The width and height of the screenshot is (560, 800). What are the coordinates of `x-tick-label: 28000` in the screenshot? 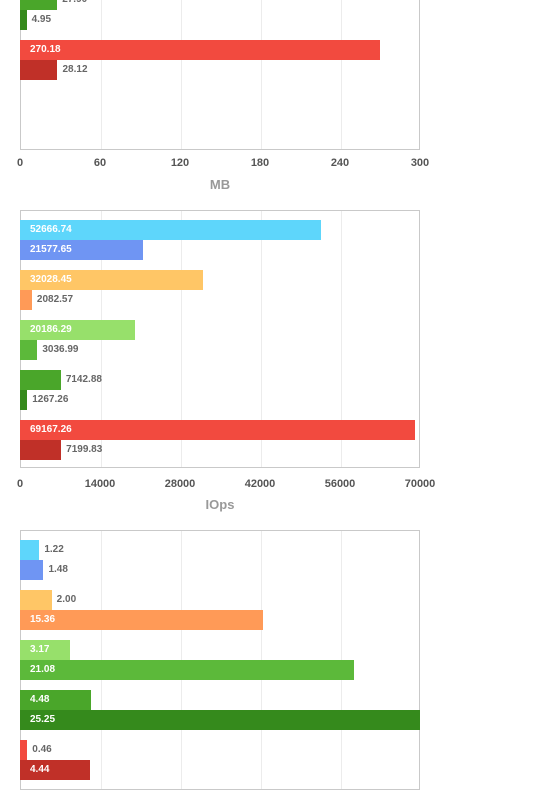 It's located at (180, 484).